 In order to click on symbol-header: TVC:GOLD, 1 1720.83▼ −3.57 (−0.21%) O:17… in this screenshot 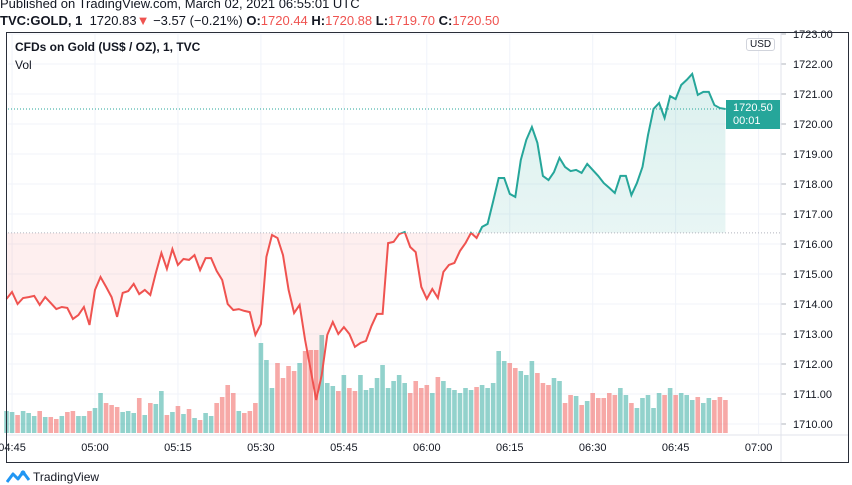, I will do `click(249, 20)`.